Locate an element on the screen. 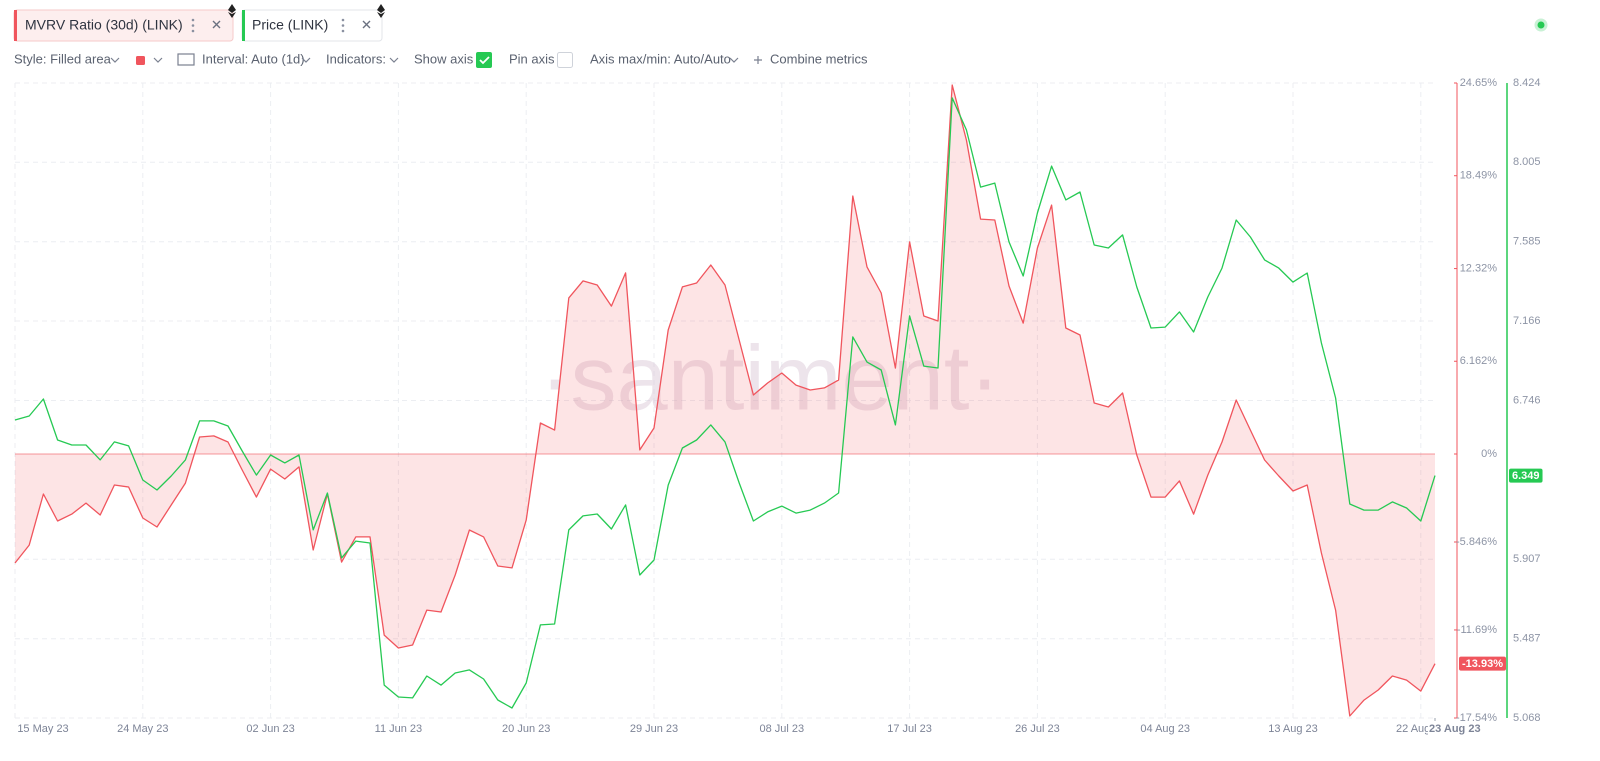 The image size is (1600, 761). x-tick-label: 04 Aug 23 is located at coordinates (1165, 729).